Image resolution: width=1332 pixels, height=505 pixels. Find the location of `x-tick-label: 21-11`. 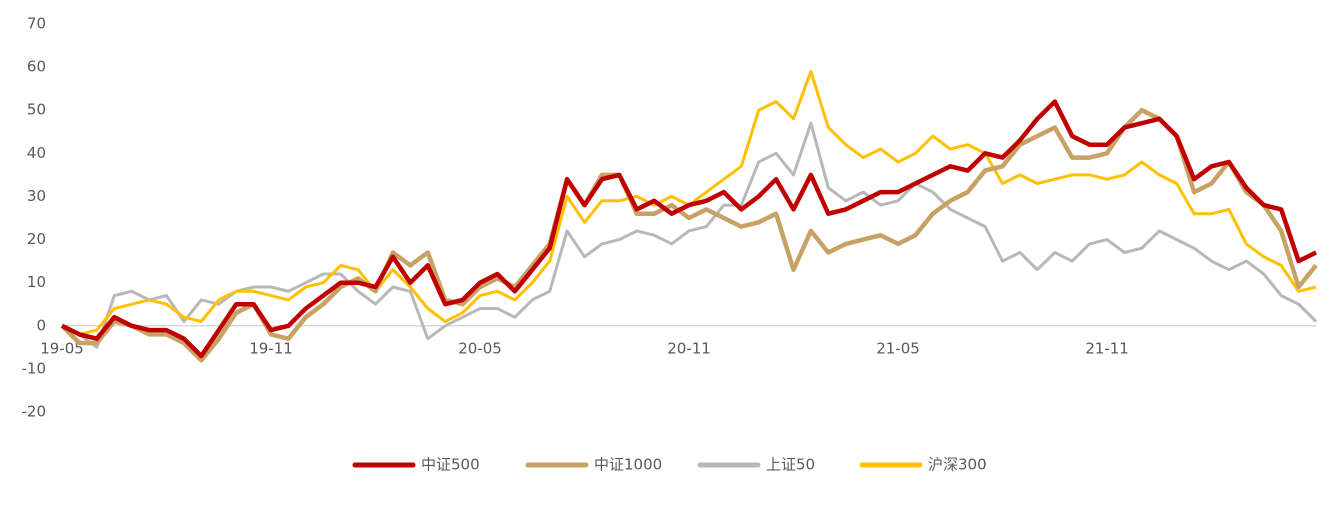

x-tick-label: 21-11 is located at coordinates (1107, 348).